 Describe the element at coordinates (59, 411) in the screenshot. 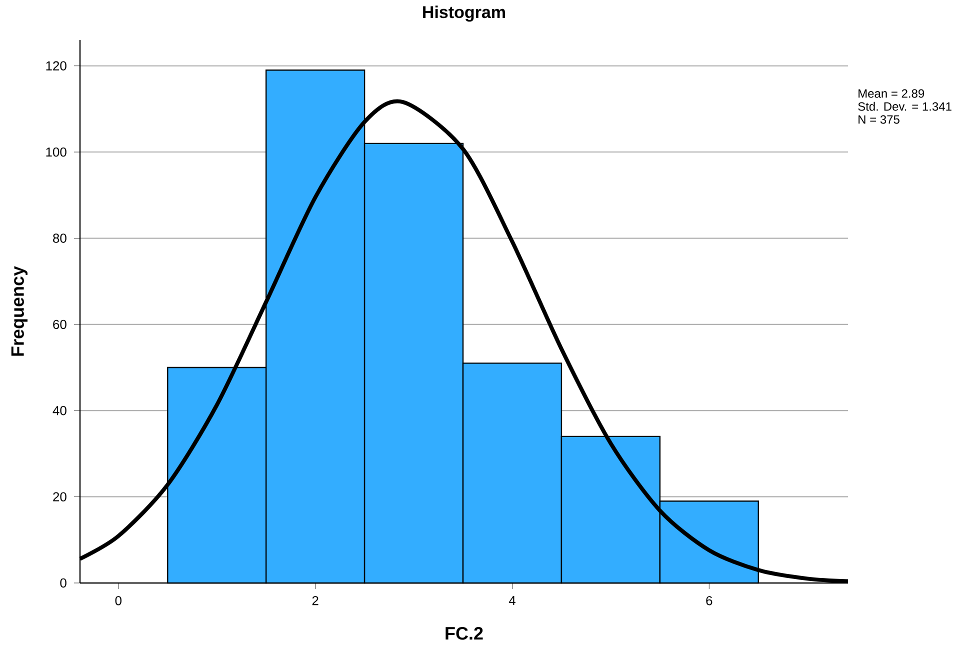

I see `y-tick-label: 40` at that location.